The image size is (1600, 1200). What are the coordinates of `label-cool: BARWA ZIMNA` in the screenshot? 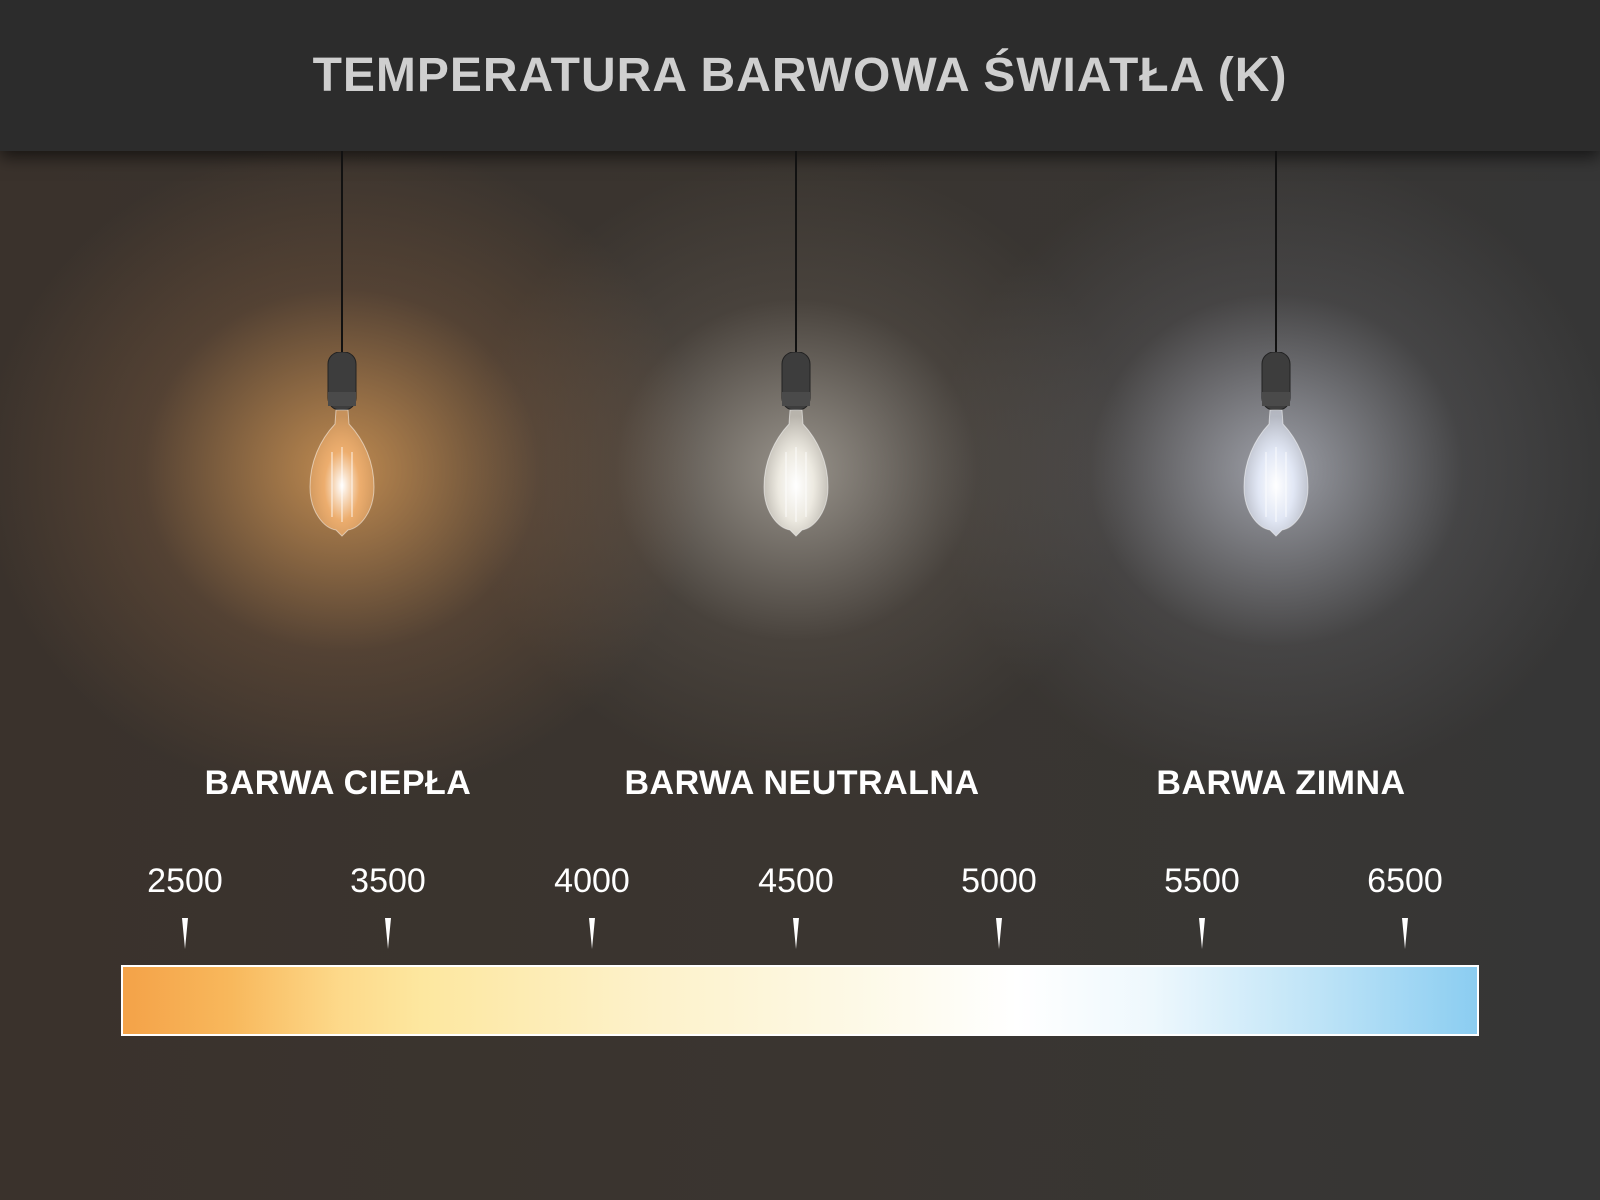 It's located at (1281, 783).